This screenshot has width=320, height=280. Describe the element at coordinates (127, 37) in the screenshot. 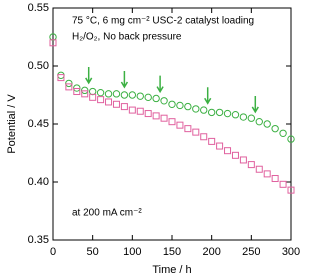

I see `annotation: H₂/O₂, No back pressure` at that location.